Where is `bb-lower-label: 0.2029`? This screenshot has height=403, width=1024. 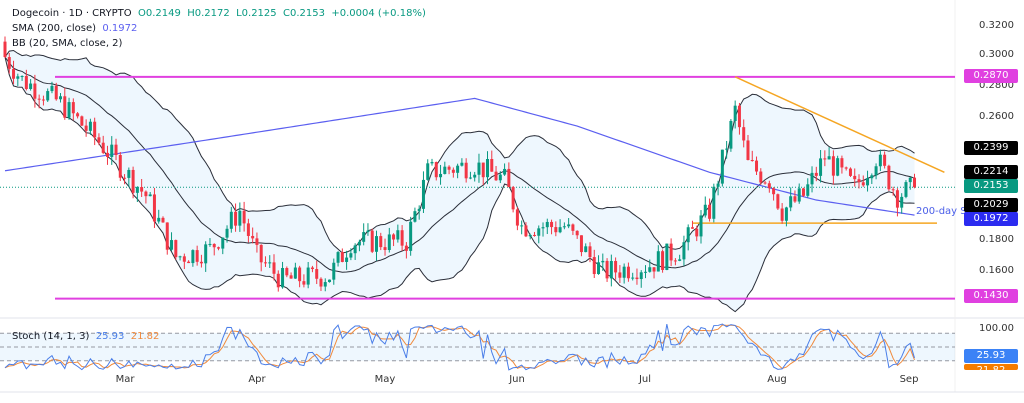
bb-lower-label: 0.2029 is located at coordinates (991, 205).